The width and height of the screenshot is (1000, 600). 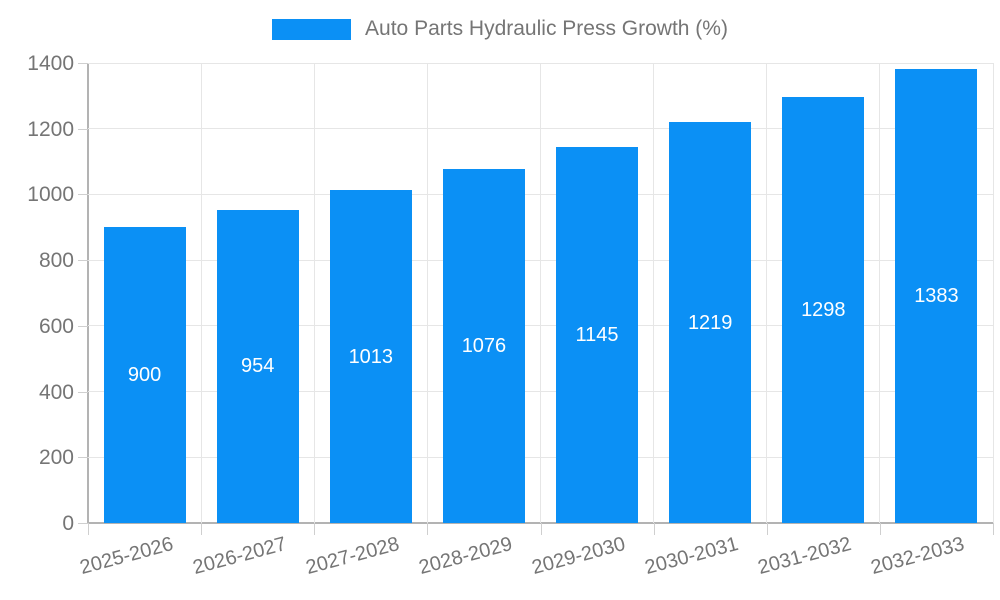 I want to click on y-axis-tick-label: 600, so click(x=56, y=326).